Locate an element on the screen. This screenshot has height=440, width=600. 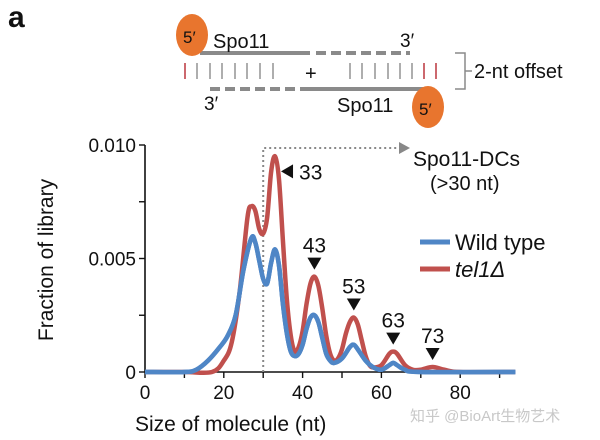
threshold-line is located at coordinates (331, 259).